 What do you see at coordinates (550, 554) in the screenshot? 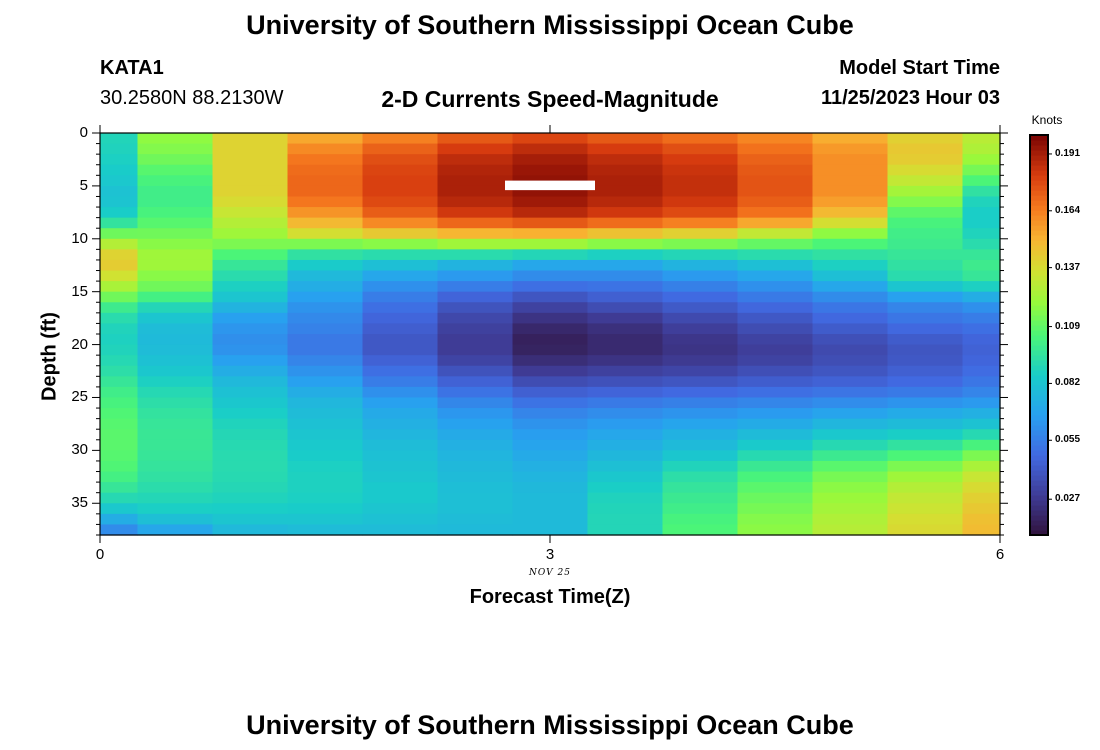
I see `x-tick-label: 3` at bounding box center [550, 554].